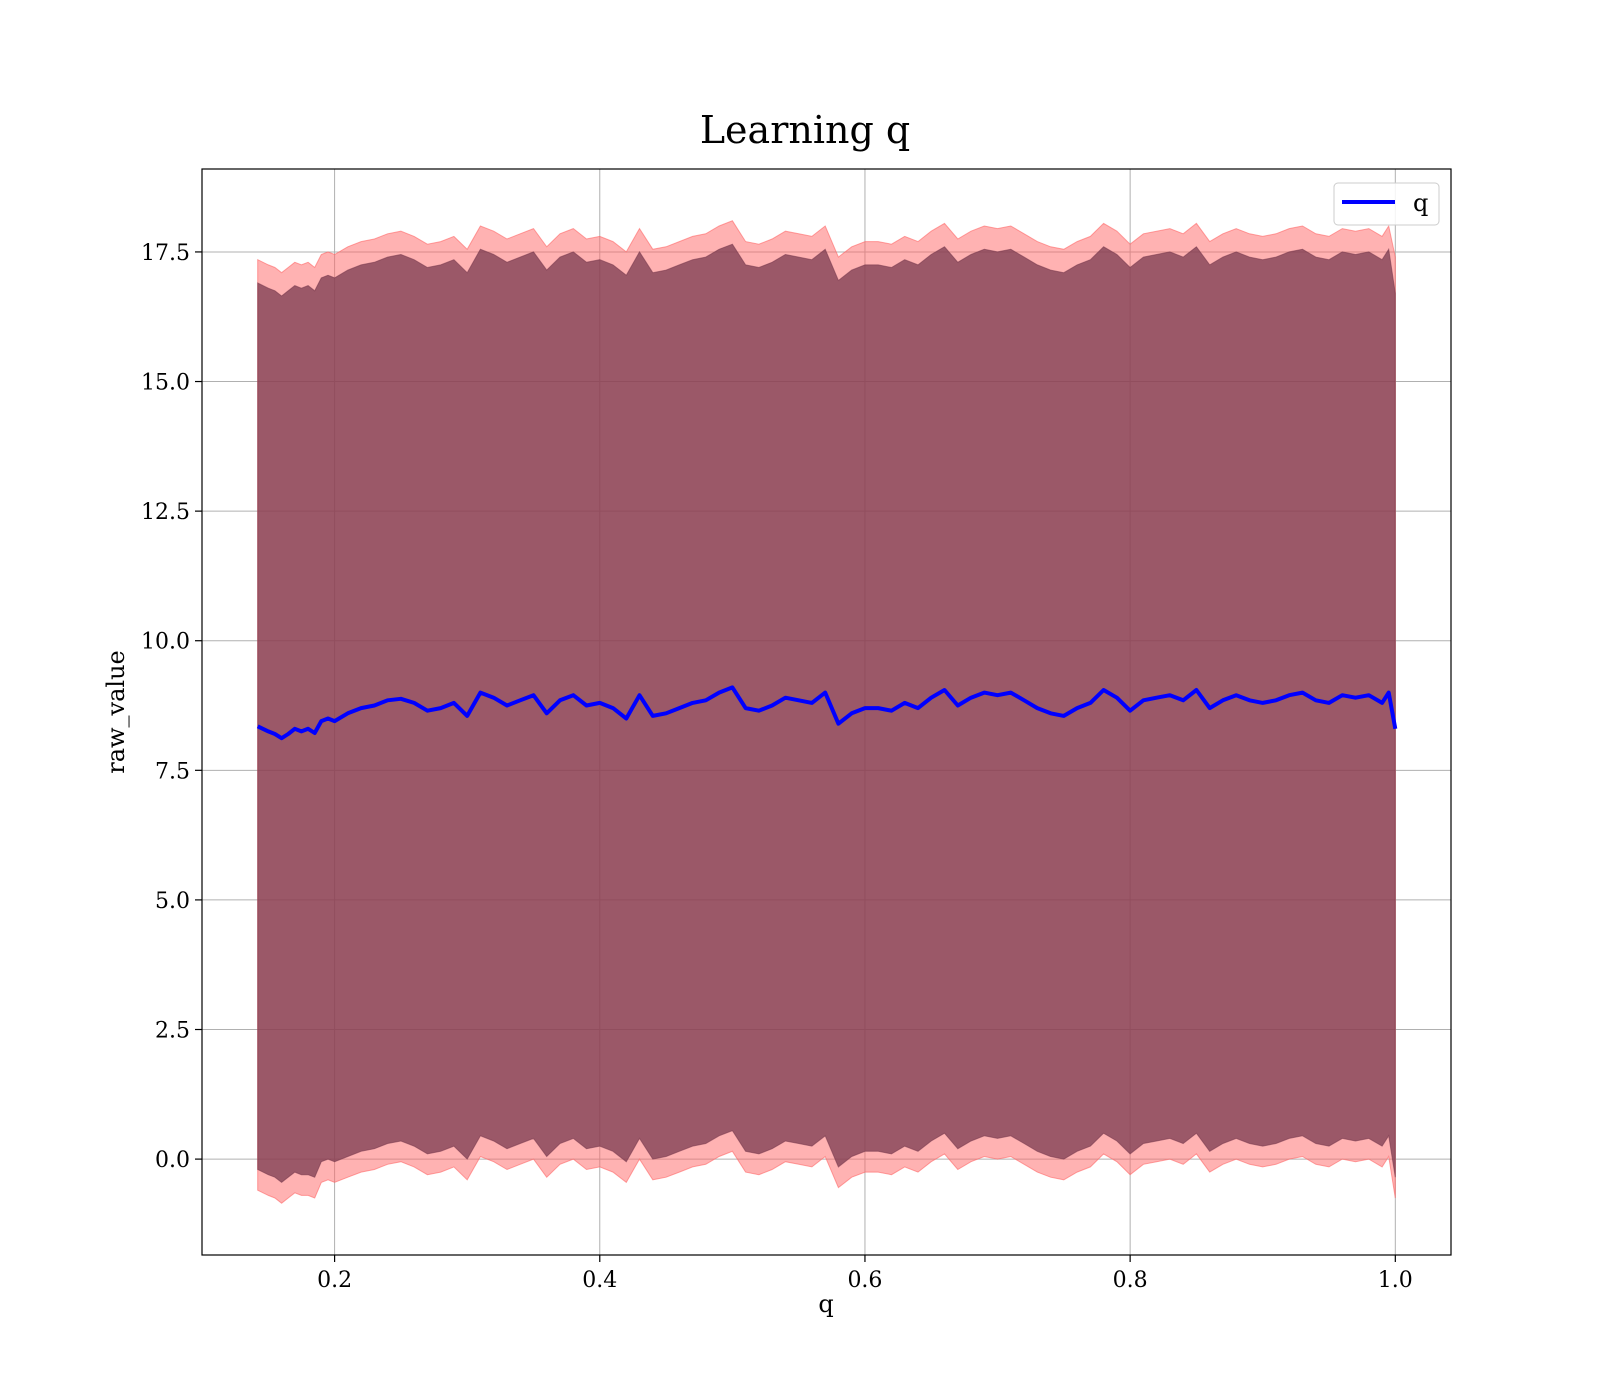  I want to click on legend-label-q: q, so click(1420, 203).